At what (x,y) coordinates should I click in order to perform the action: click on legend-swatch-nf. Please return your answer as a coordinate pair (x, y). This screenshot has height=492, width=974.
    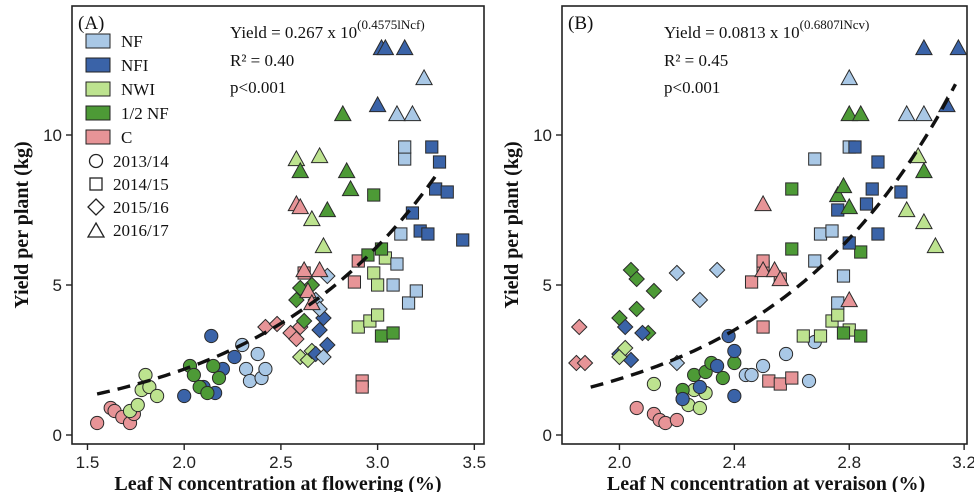
    Looking at the image, I should click on (98, 41).